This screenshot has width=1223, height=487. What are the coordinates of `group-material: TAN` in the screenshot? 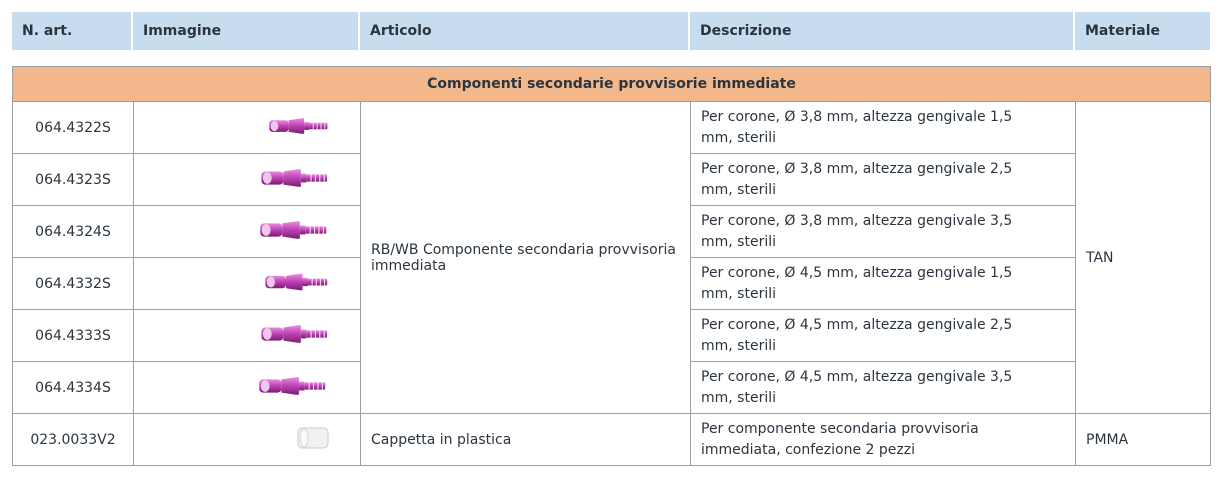 It's located at (1143, 257).